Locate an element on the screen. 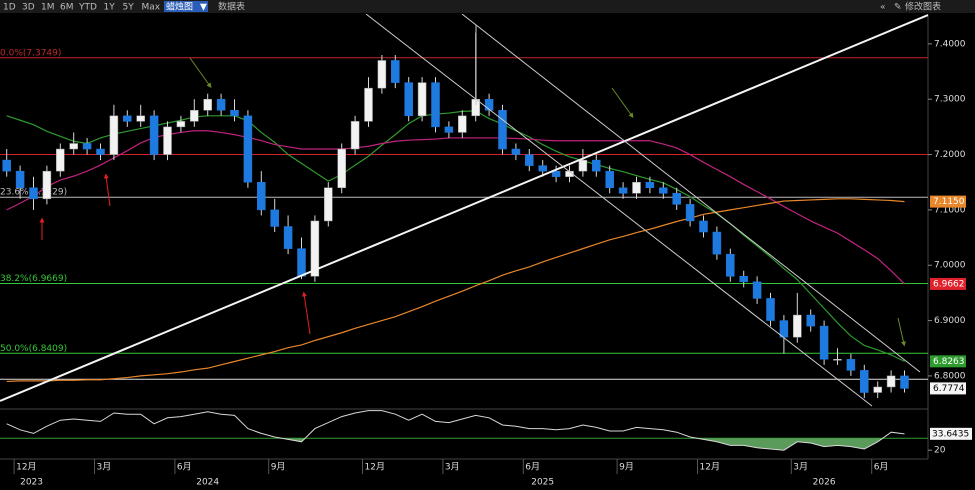 The width and height of the screenshot is (975, 490). price-tag-label: 6.8263 is located at coordinates (949, 362).